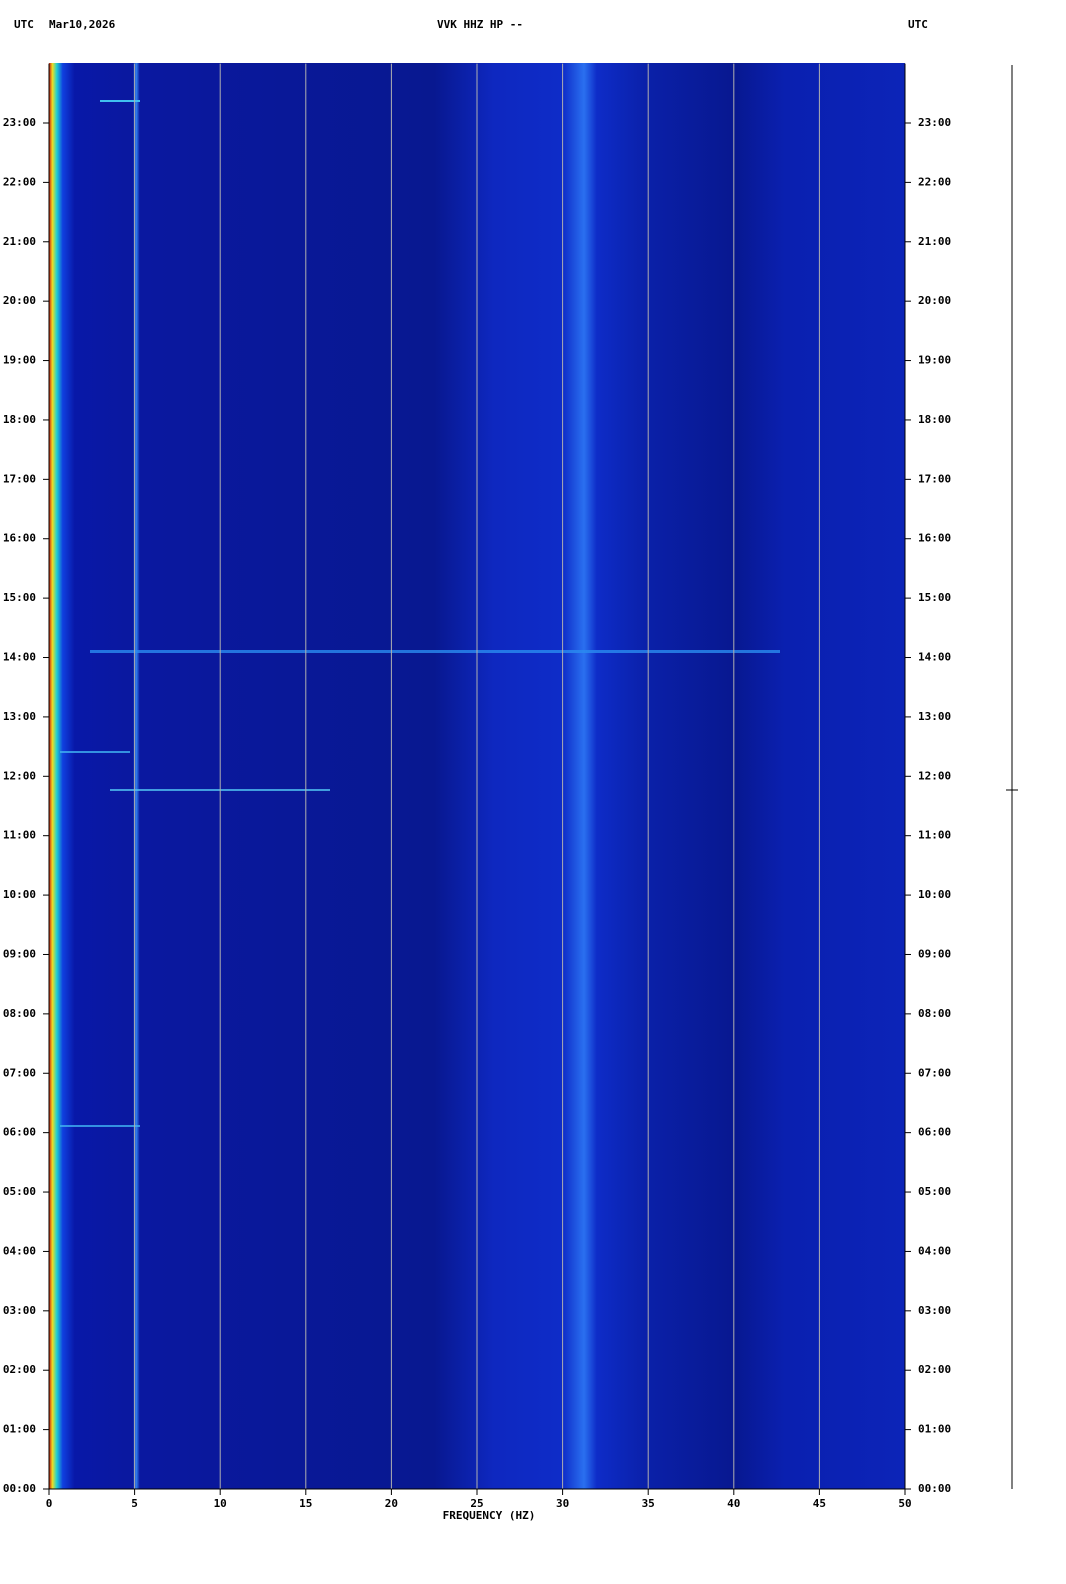  What do you see at coordinates (49, 1503) in the screenshot?
I see `x-tick-label: 0` at bounding box center [49, 1503].